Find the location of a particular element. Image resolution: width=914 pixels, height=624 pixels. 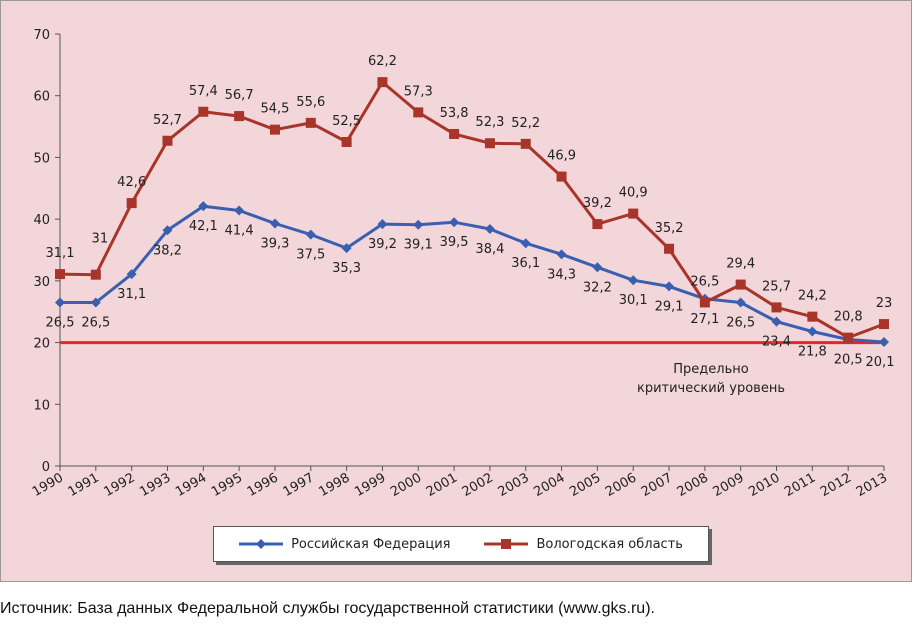

x-tick-label: 2013 is located at coordinates (872, 485).